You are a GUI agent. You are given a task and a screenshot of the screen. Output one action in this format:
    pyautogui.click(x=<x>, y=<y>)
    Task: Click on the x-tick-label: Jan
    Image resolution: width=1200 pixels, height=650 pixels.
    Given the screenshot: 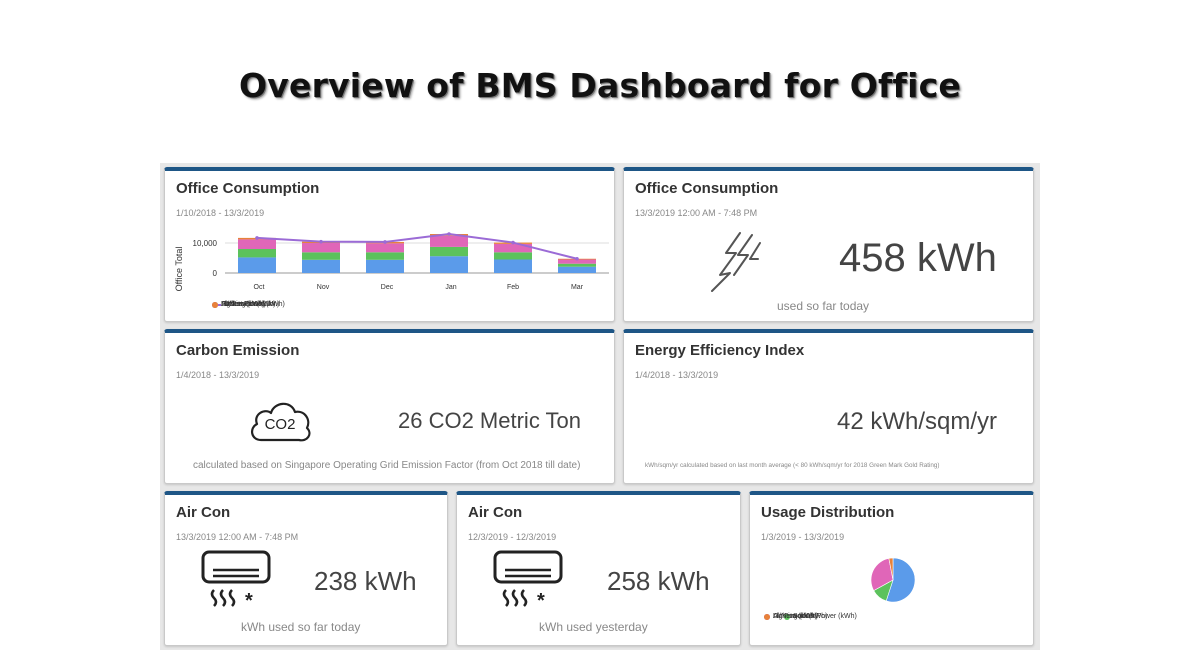 What is the action you would take?
    pyautogui.click(x=450, y=287)
    